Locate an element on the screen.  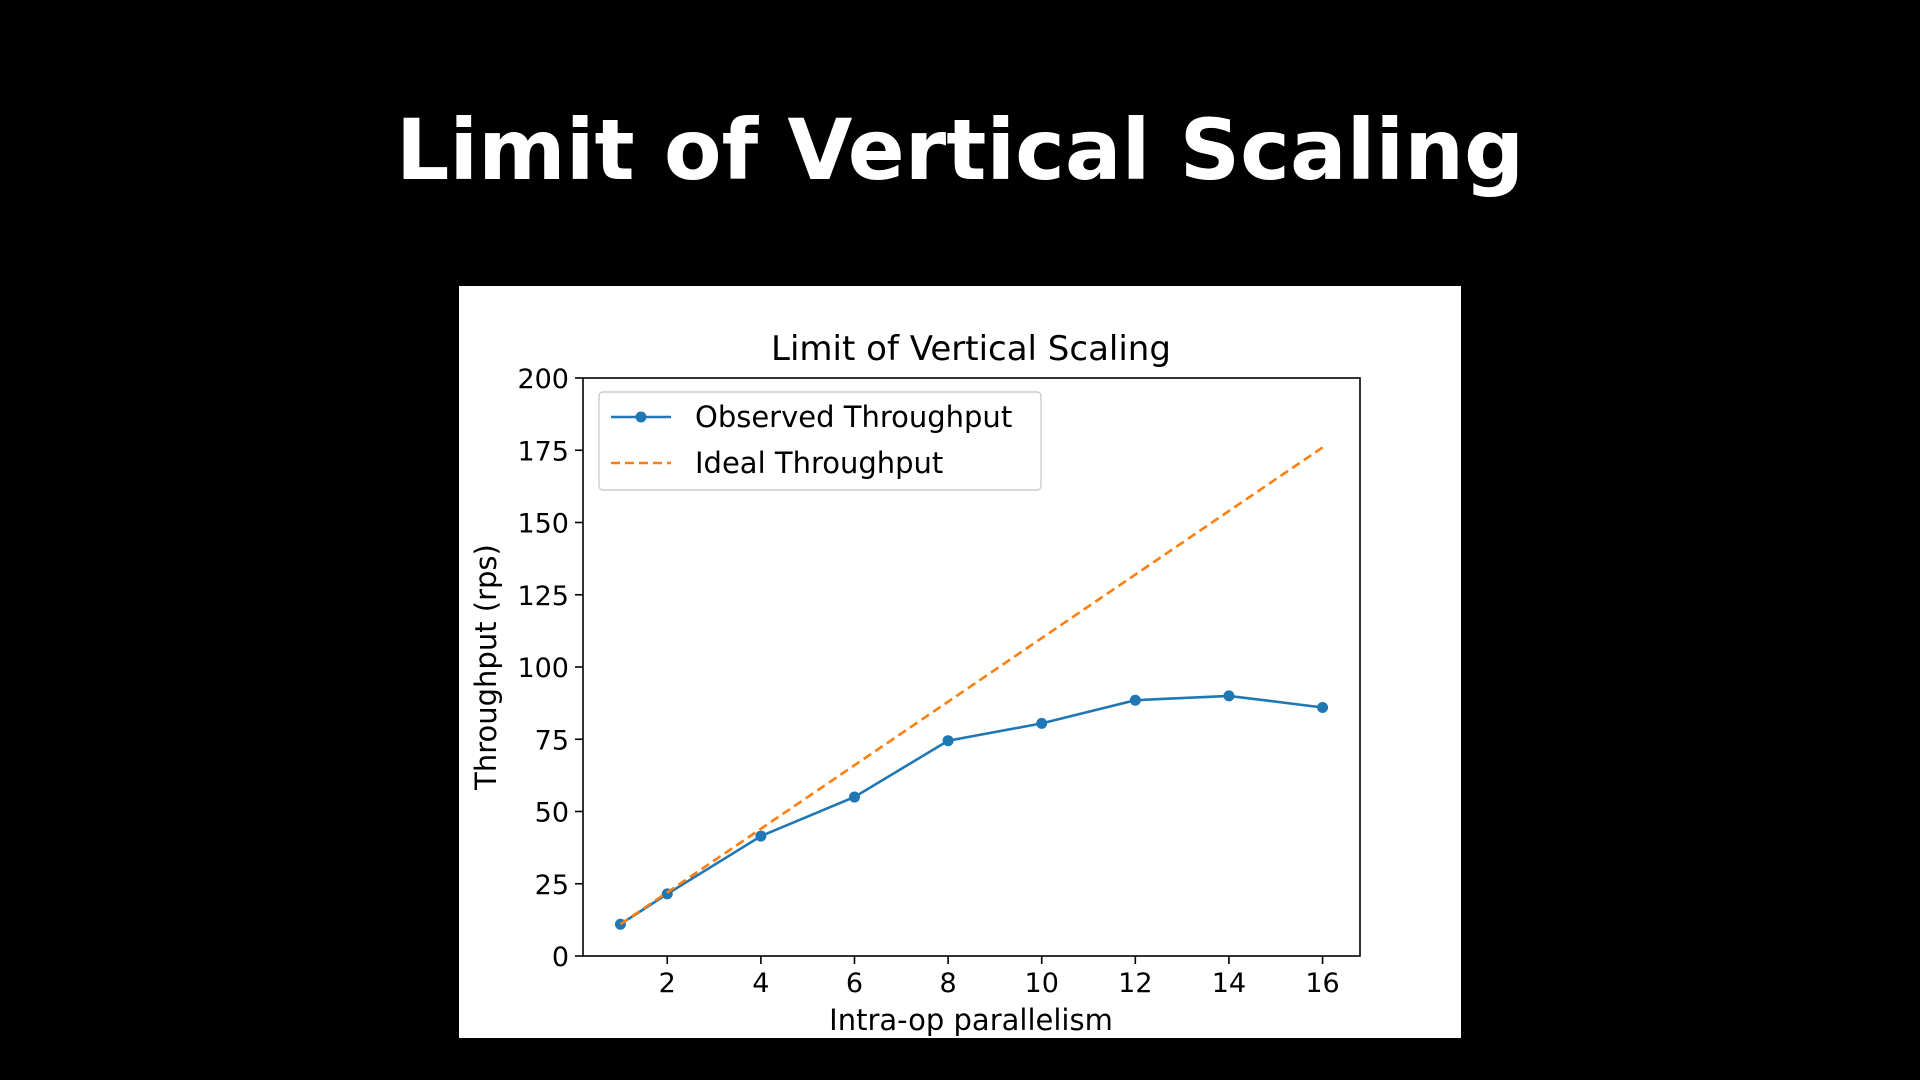
y-tick-label: 75 is located at coordinates (552, 740).